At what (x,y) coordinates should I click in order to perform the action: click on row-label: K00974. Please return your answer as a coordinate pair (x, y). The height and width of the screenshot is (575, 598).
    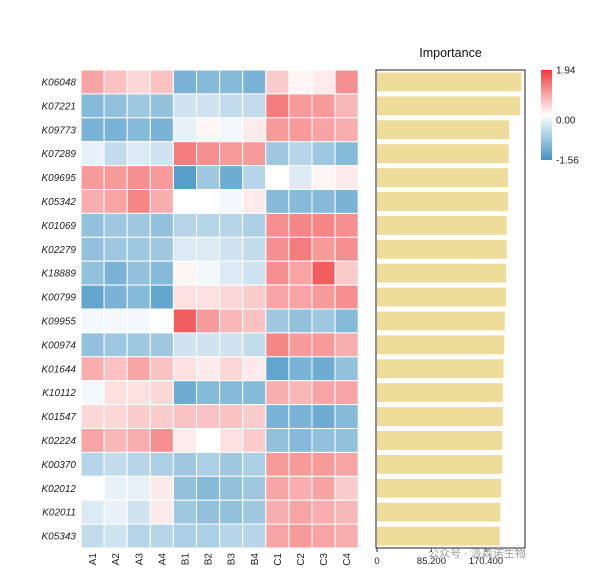
    Looking at the image, I should click on (59, 345).